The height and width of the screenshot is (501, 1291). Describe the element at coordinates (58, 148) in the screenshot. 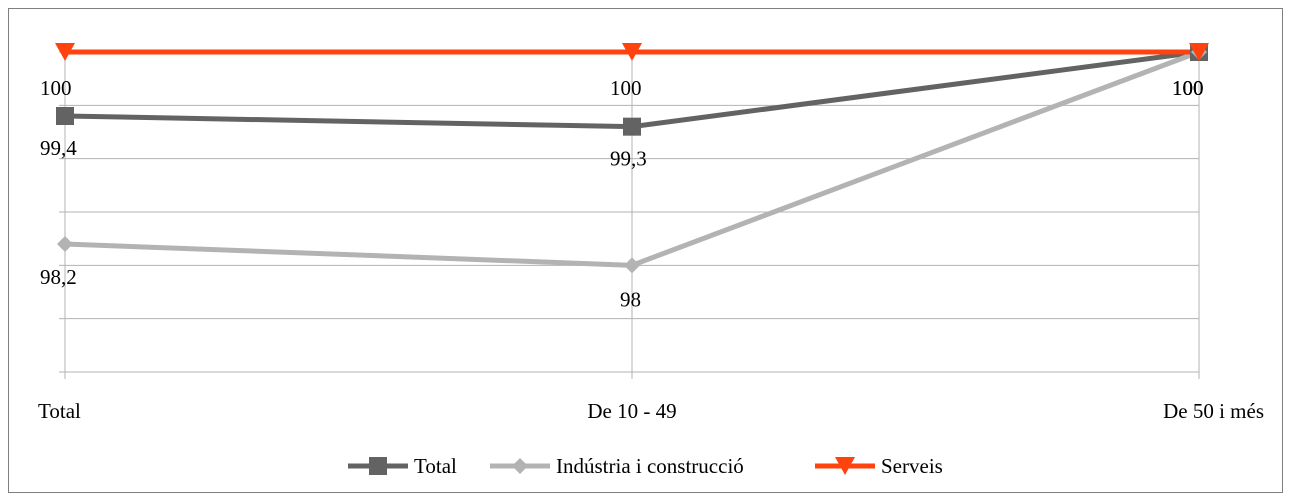

I see `data-label: 99,4` at that location.